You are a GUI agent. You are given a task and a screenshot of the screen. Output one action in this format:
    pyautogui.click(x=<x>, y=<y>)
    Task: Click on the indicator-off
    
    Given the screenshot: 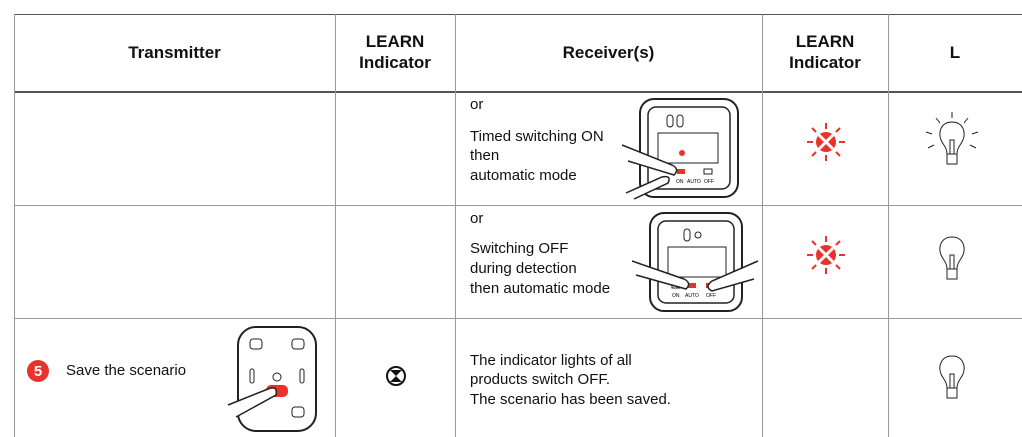 What is the action you would take?
    pyautogui.click(x=396, y=376)
    